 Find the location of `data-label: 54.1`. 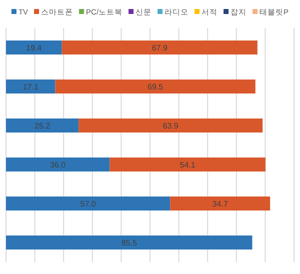

data-label: 54.1 is located at coordinates (188, 165).